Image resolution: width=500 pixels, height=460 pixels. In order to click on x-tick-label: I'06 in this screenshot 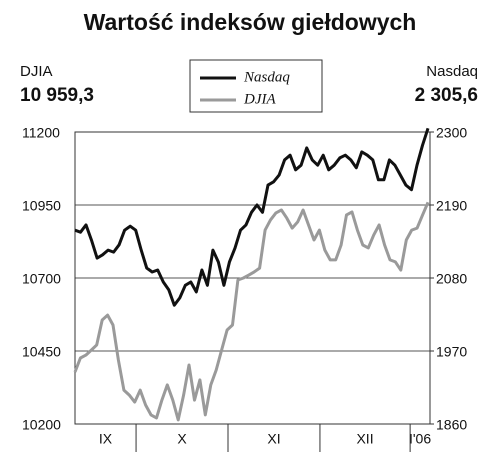, I will do `click(420, 439)`.